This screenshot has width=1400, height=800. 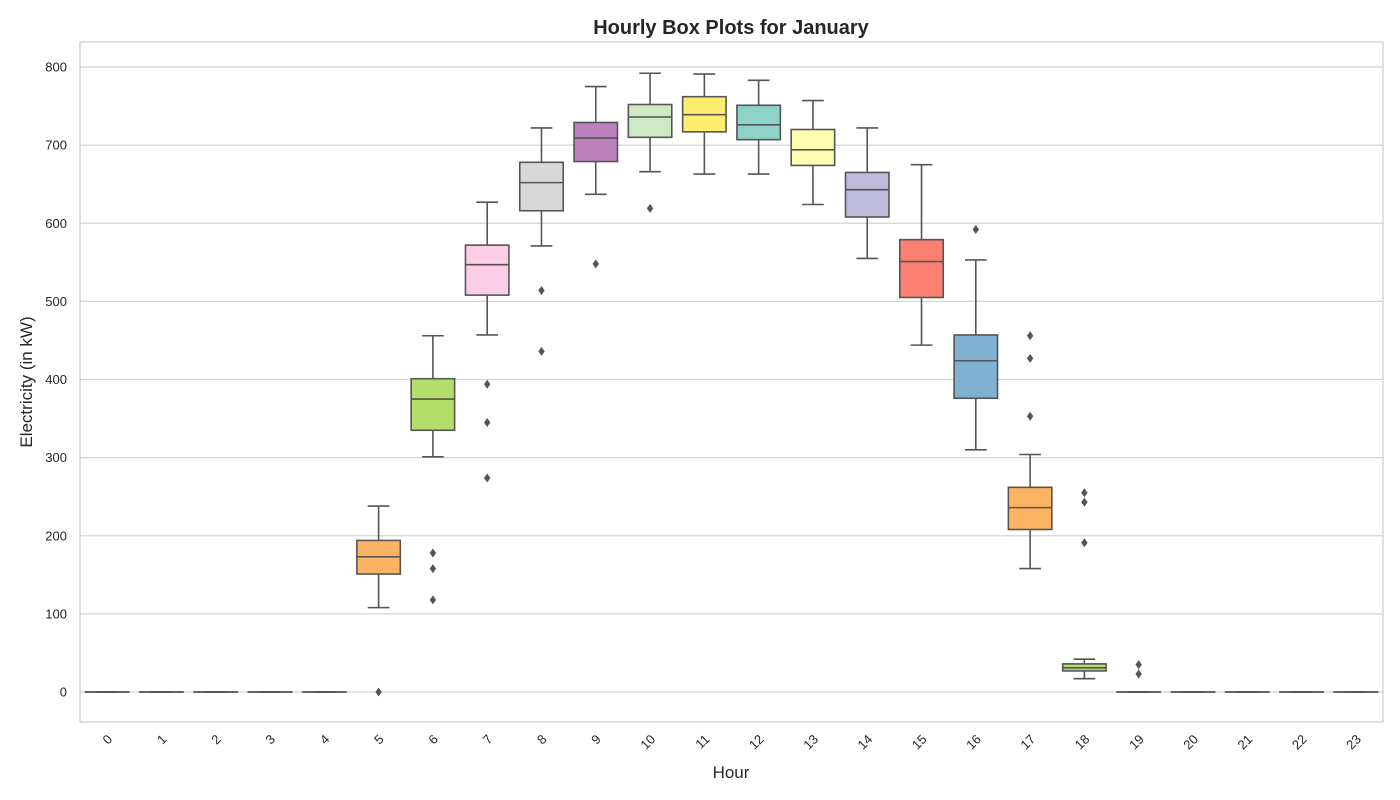 I want to click on y-tick-label: 100, so click(x=56, y=613).